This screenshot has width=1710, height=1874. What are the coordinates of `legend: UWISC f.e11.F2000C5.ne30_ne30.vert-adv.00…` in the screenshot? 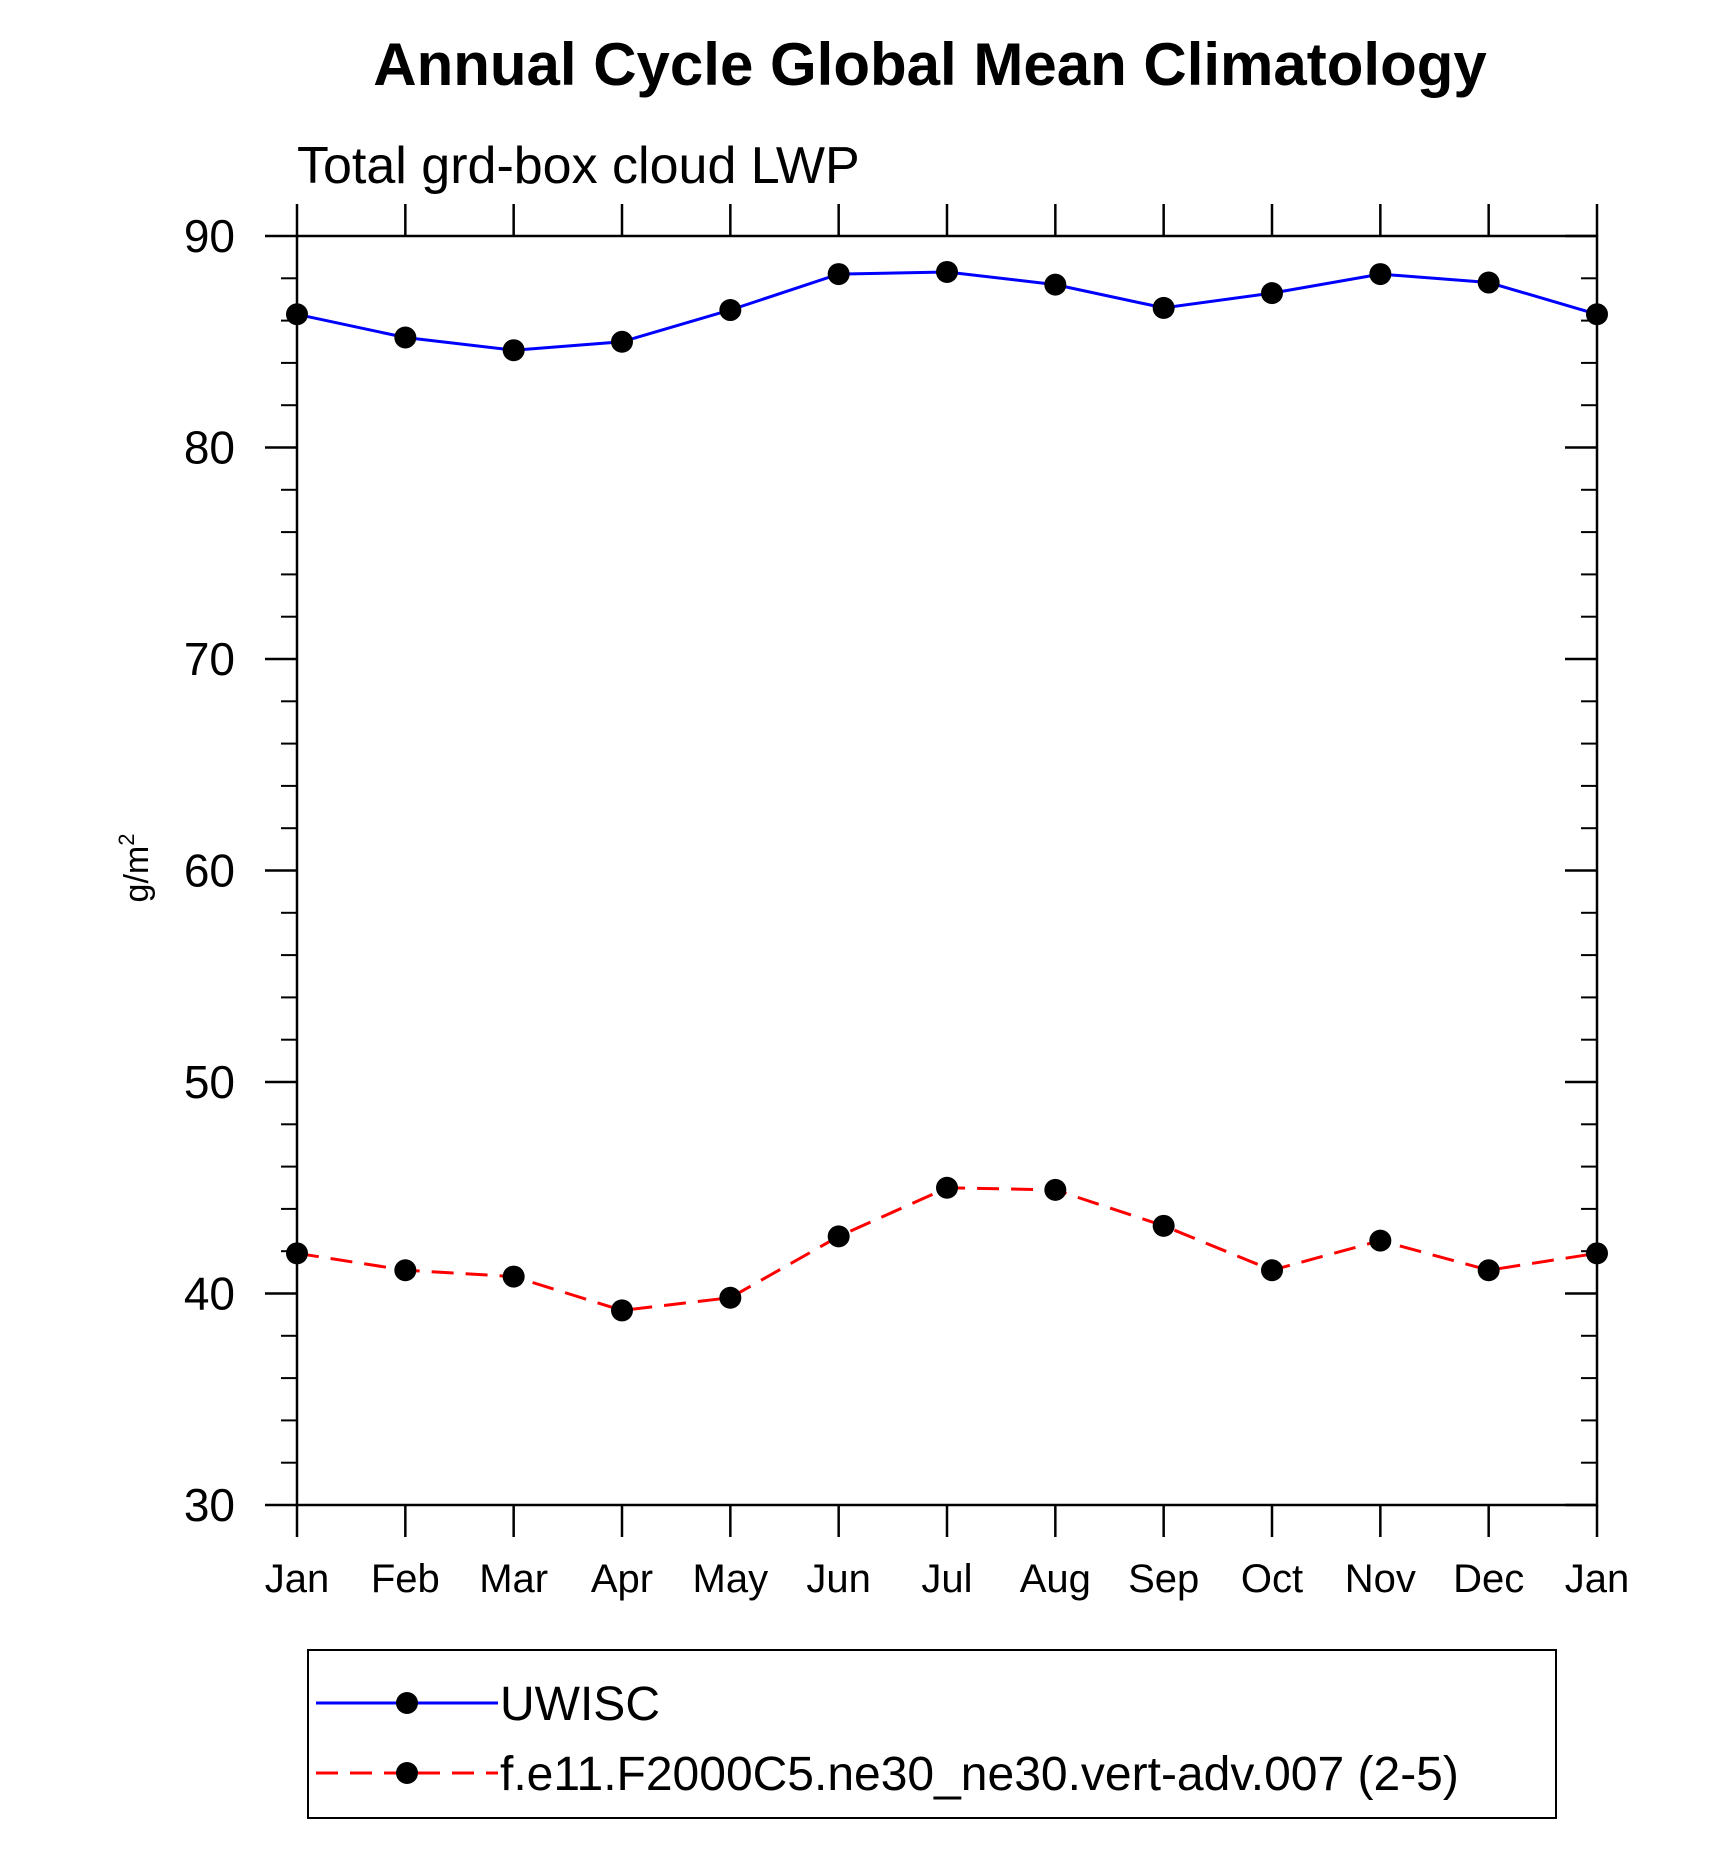 It's located at (932, 1734).